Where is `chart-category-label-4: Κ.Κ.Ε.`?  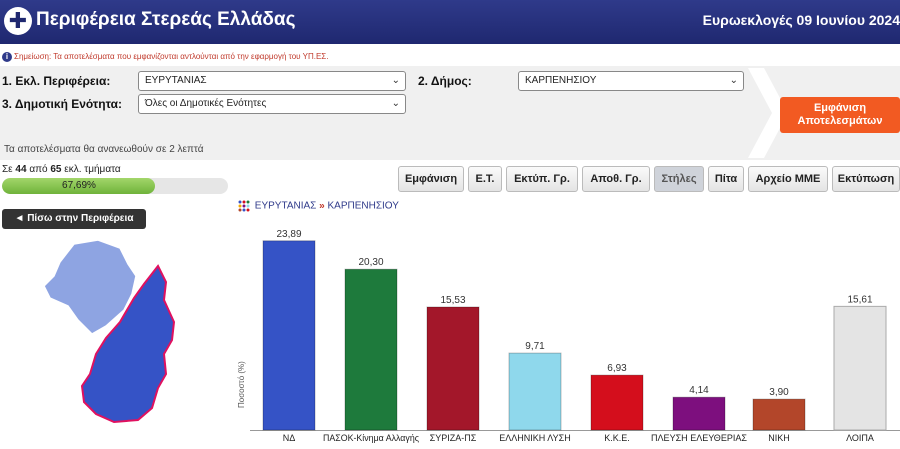 chart-category-label-4: Κ.Κ.Ε. is located at coordinates (617, 438).